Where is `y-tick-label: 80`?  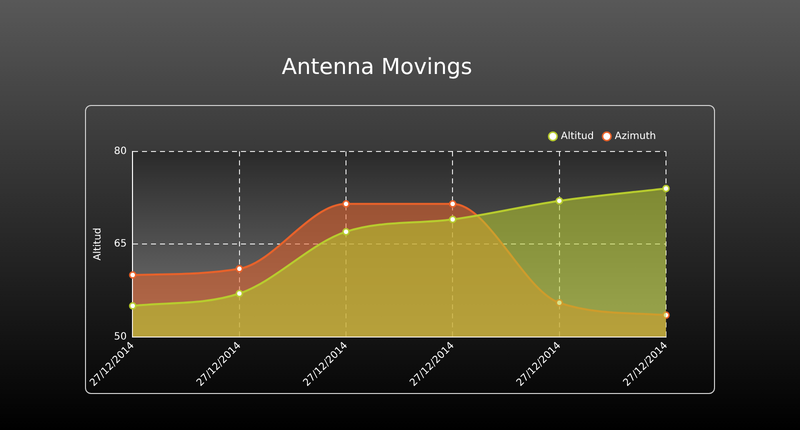
y-tick-label: 80 is located at coordinates (120, 151).